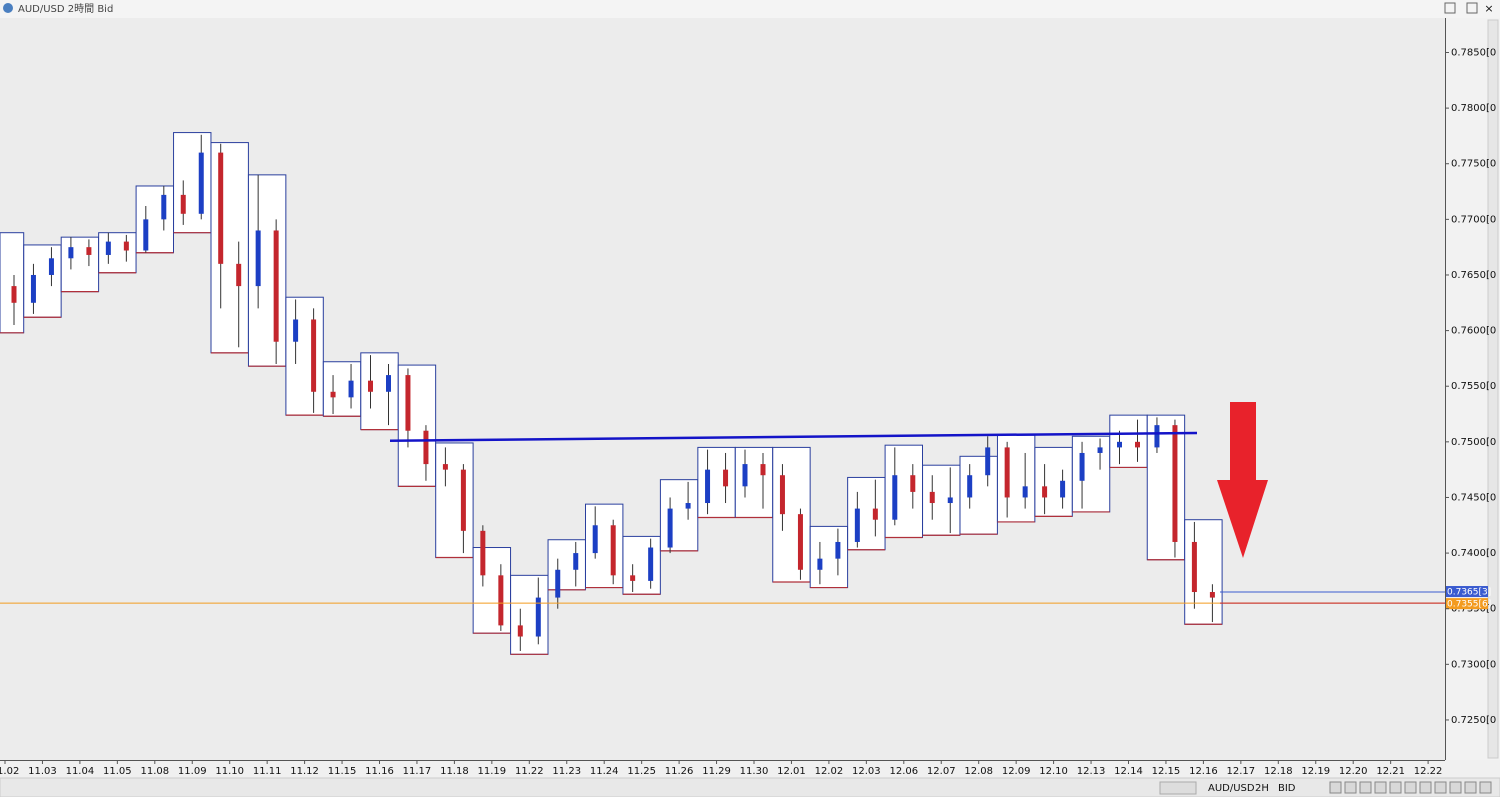 The height and width of the screenshot is (797, 1500). Describe the element at coordinates (1473, 386) in the screenshot. I see `y-tick-label: 0.7550[0` at that location.